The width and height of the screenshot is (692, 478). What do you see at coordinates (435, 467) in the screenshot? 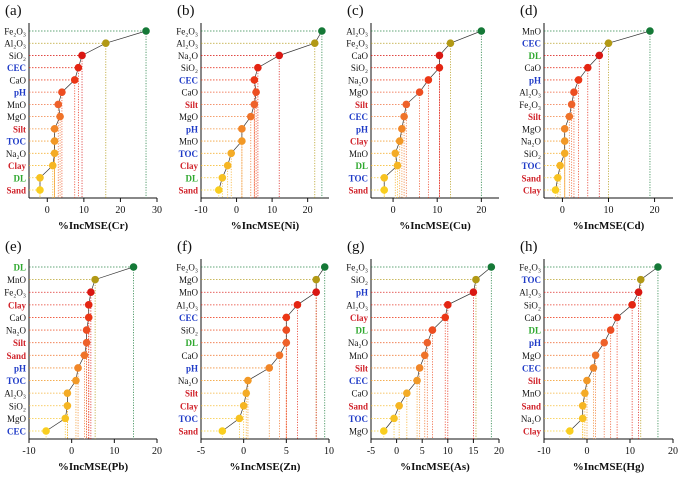
I see `x-axis-label: %IncMSE(As)` at bounding box center [435, 467].